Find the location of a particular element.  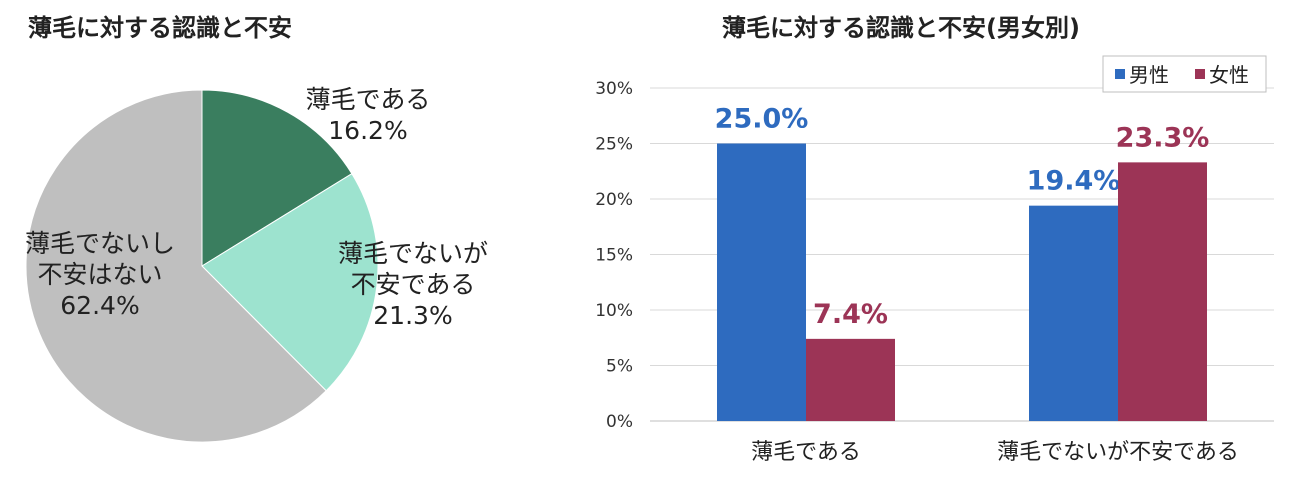

y-tick-label: 20% is located at coordinates (614, 200).